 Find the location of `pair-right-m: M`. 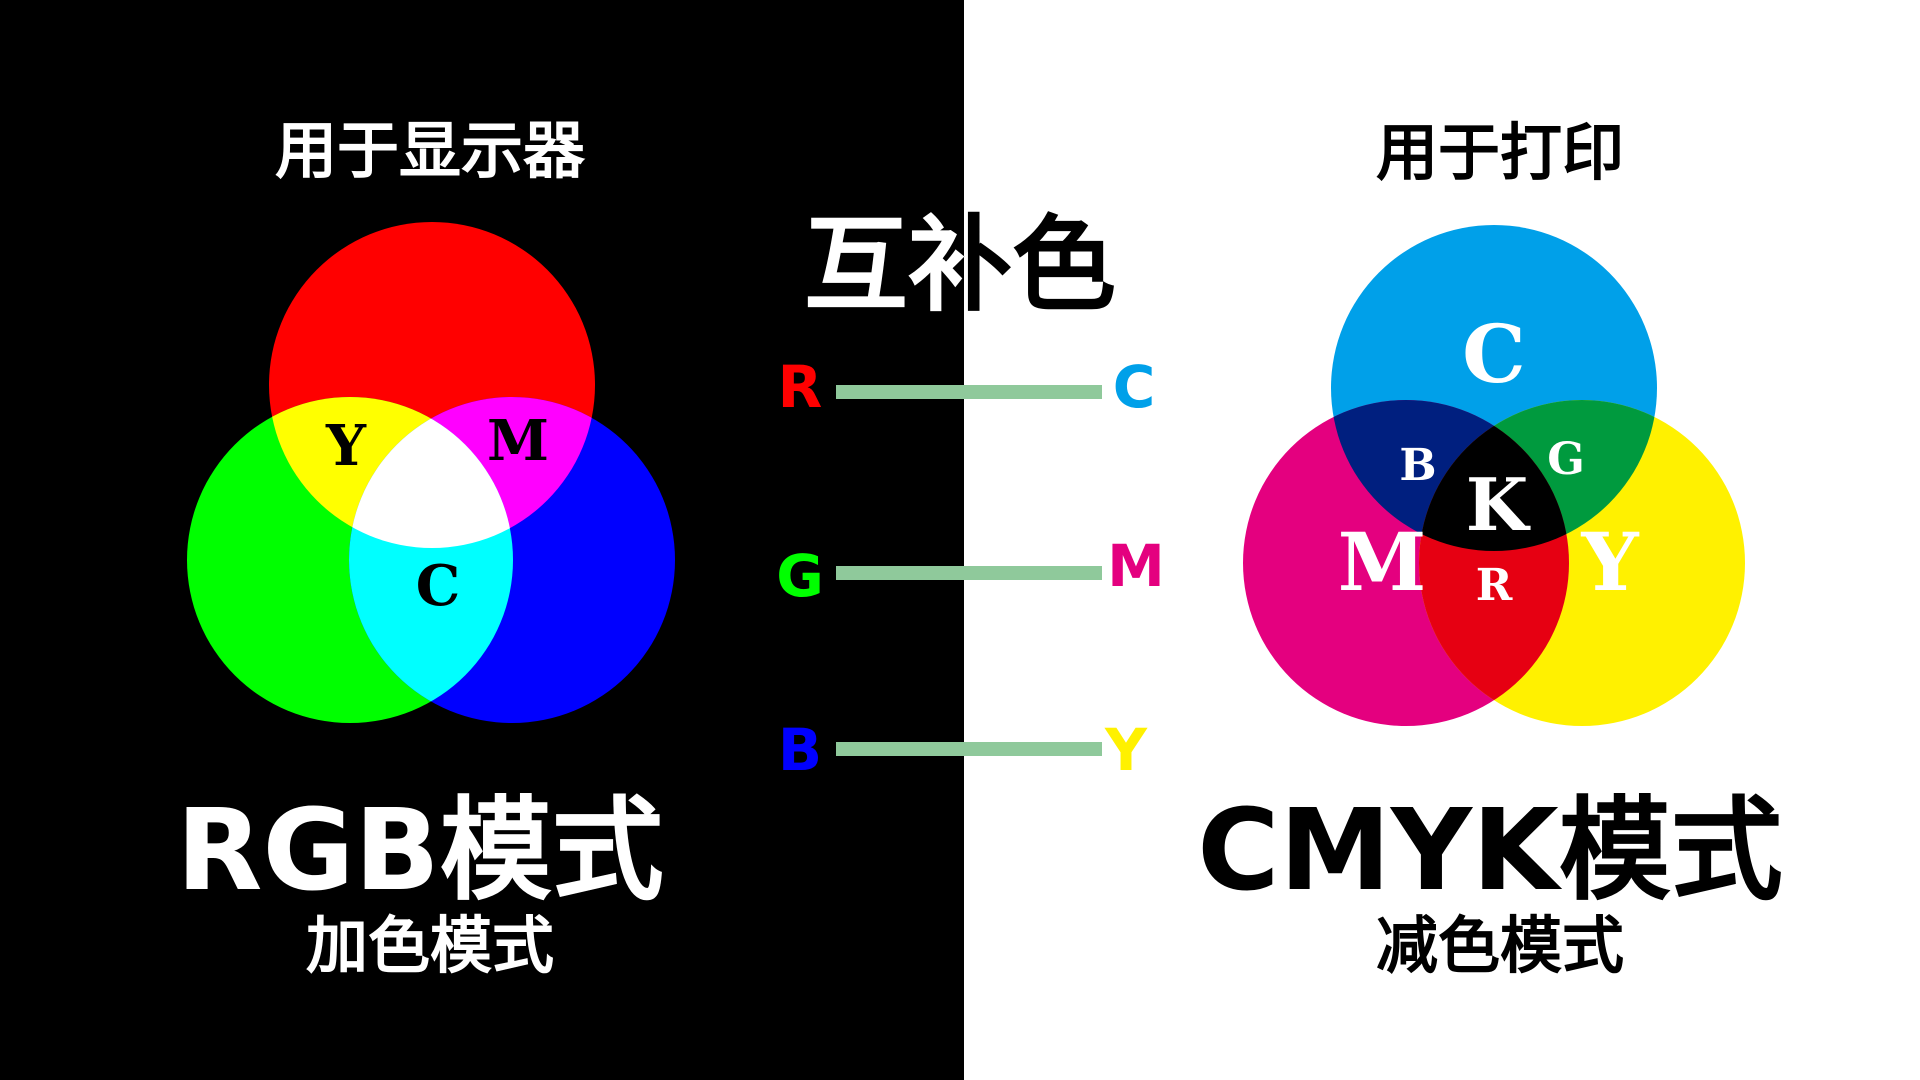

pair-right-m: M is located at coordinates (1136, 566).